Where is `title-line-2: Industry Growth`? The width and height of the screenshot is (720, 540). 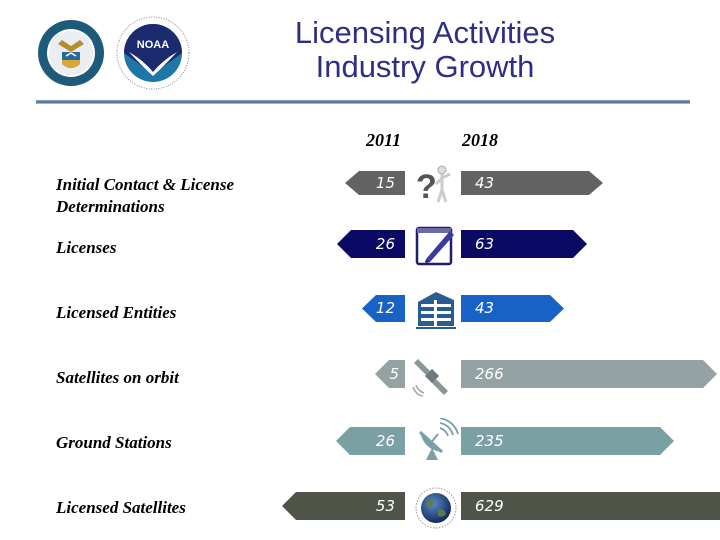
title-line-2: Industry Growth is located at coordinates (425, 66).